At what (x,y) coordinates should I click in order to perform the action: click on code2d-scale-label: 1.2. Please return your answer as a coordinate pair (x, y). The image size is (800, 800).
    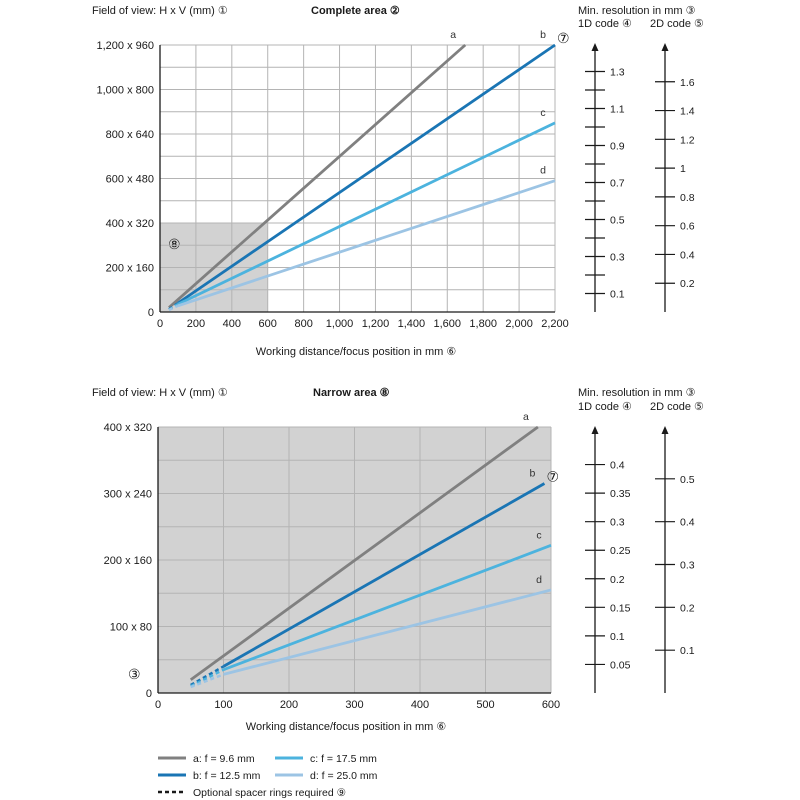
    Looking at the image, I should click on (687, 140).